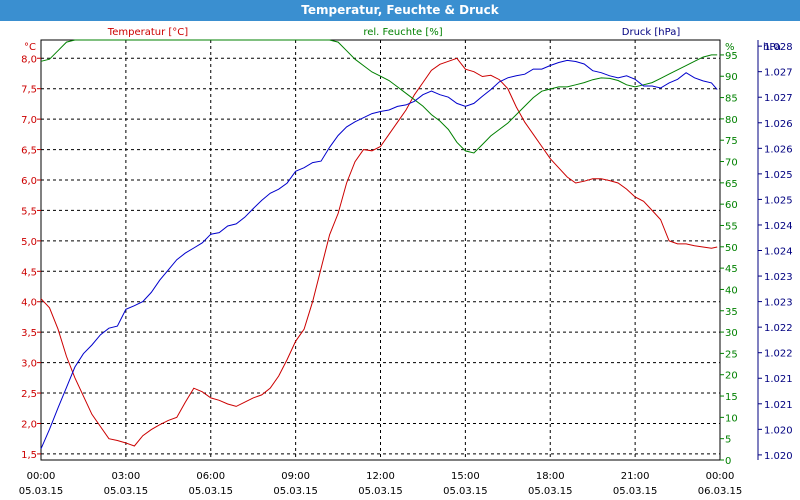  I want to click on humidity-tick-label: 10, so click(731, 418).